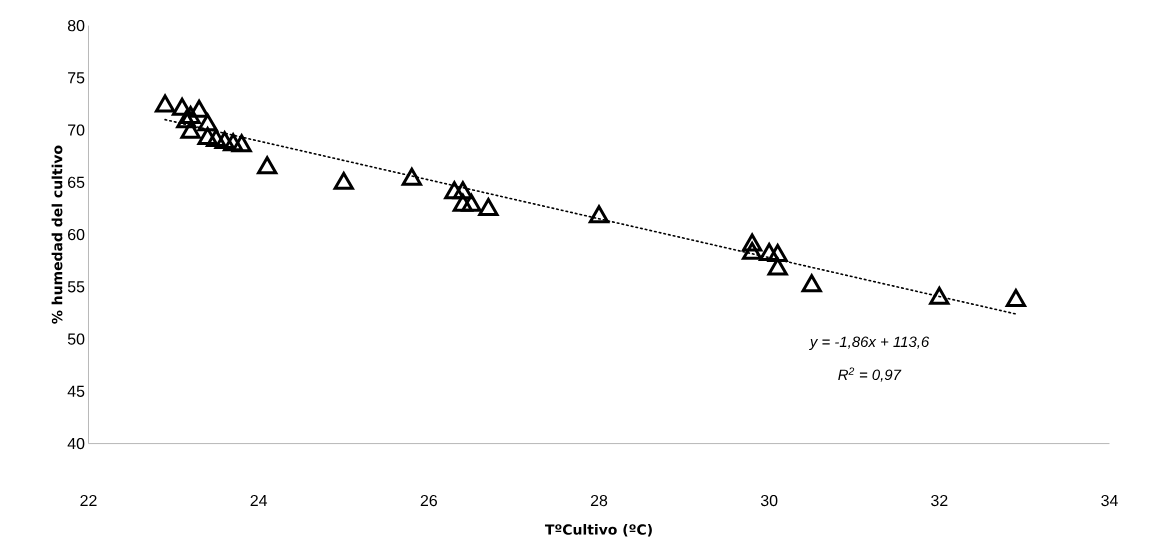 Image resolution: width=1151 pixels, height=546 pixels. Describe the element at coordinates (76, 234) in the screenshot. I see `y-tick-label: 60` at that location.